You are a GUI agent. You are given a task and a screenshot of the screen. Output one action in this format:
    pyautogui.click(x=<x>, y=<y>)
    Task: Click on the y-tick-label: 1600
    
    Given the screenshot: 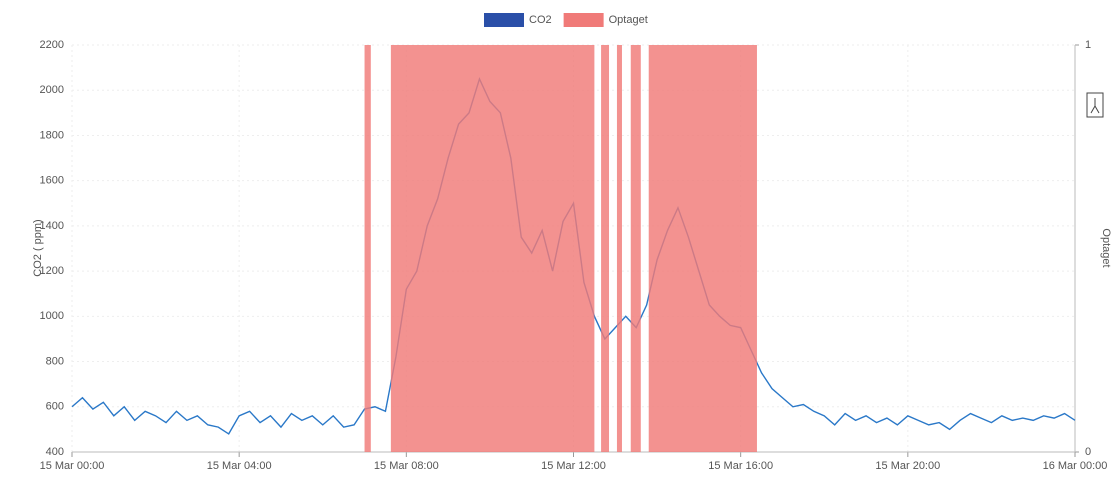 What is the action you would take?
    pyautogui.click(x=52, y=181)
    